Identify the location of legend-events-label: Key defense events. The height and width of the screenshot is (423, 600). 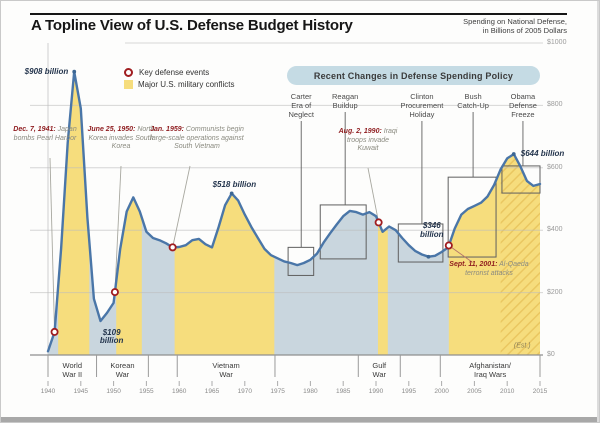
(174, 72).